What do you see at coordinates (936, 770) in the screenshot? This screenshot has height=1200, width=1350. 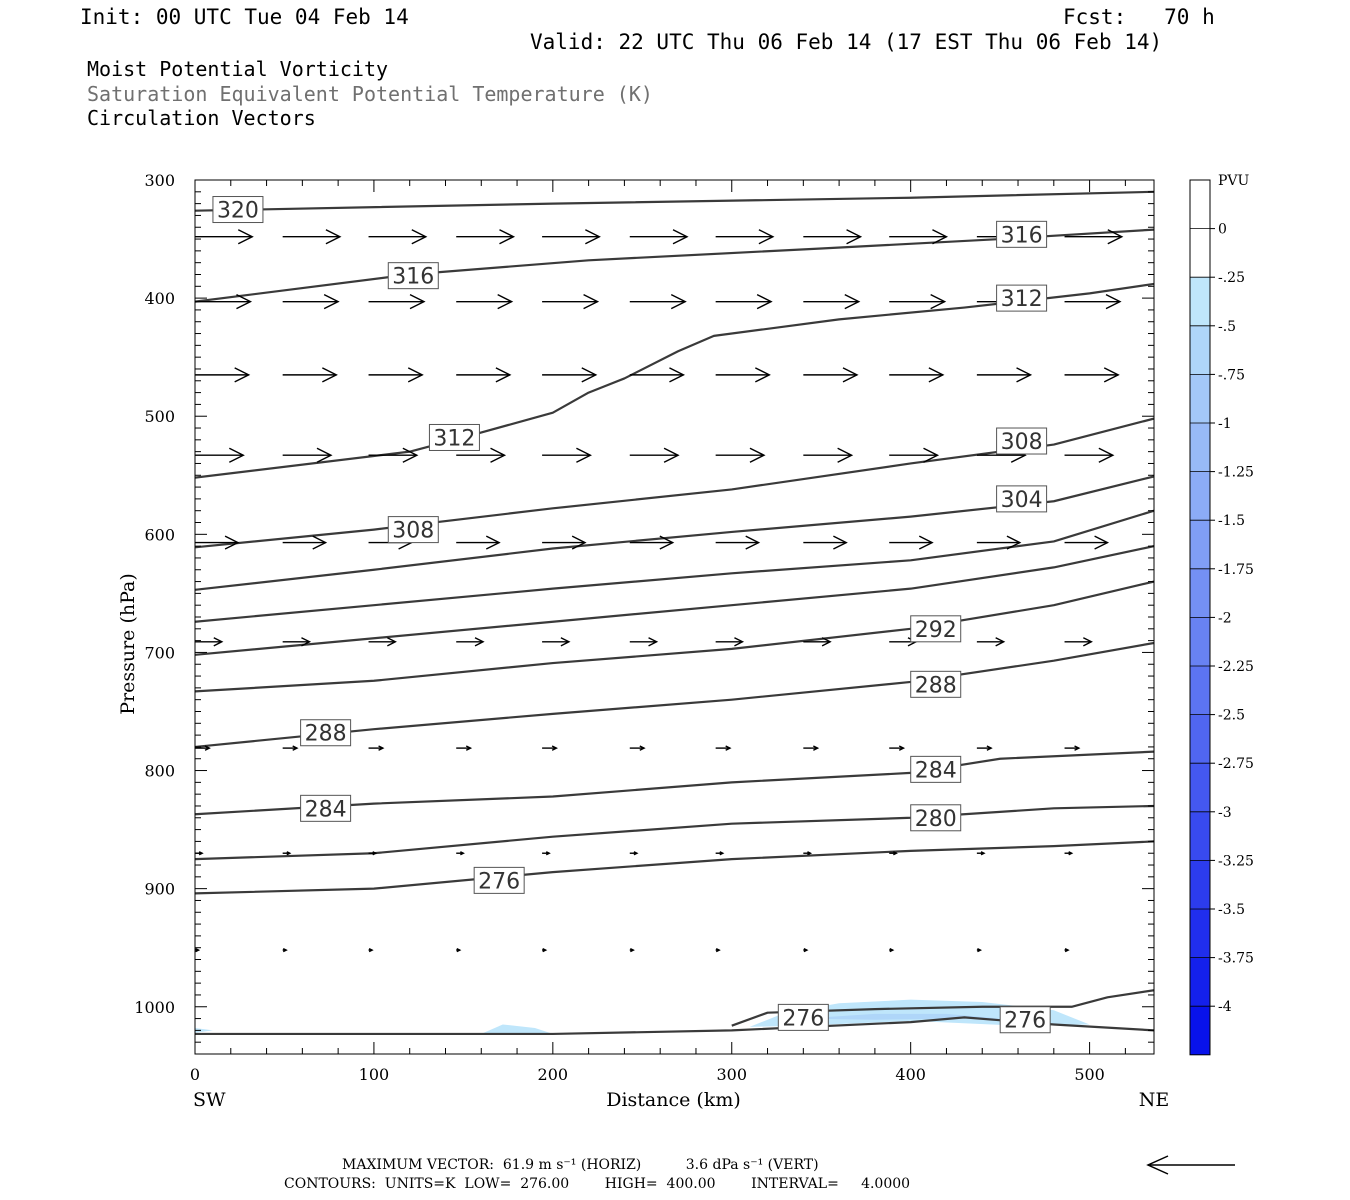 I see `contour-label-284-9-1: 284` at bounding box center [936, 770].